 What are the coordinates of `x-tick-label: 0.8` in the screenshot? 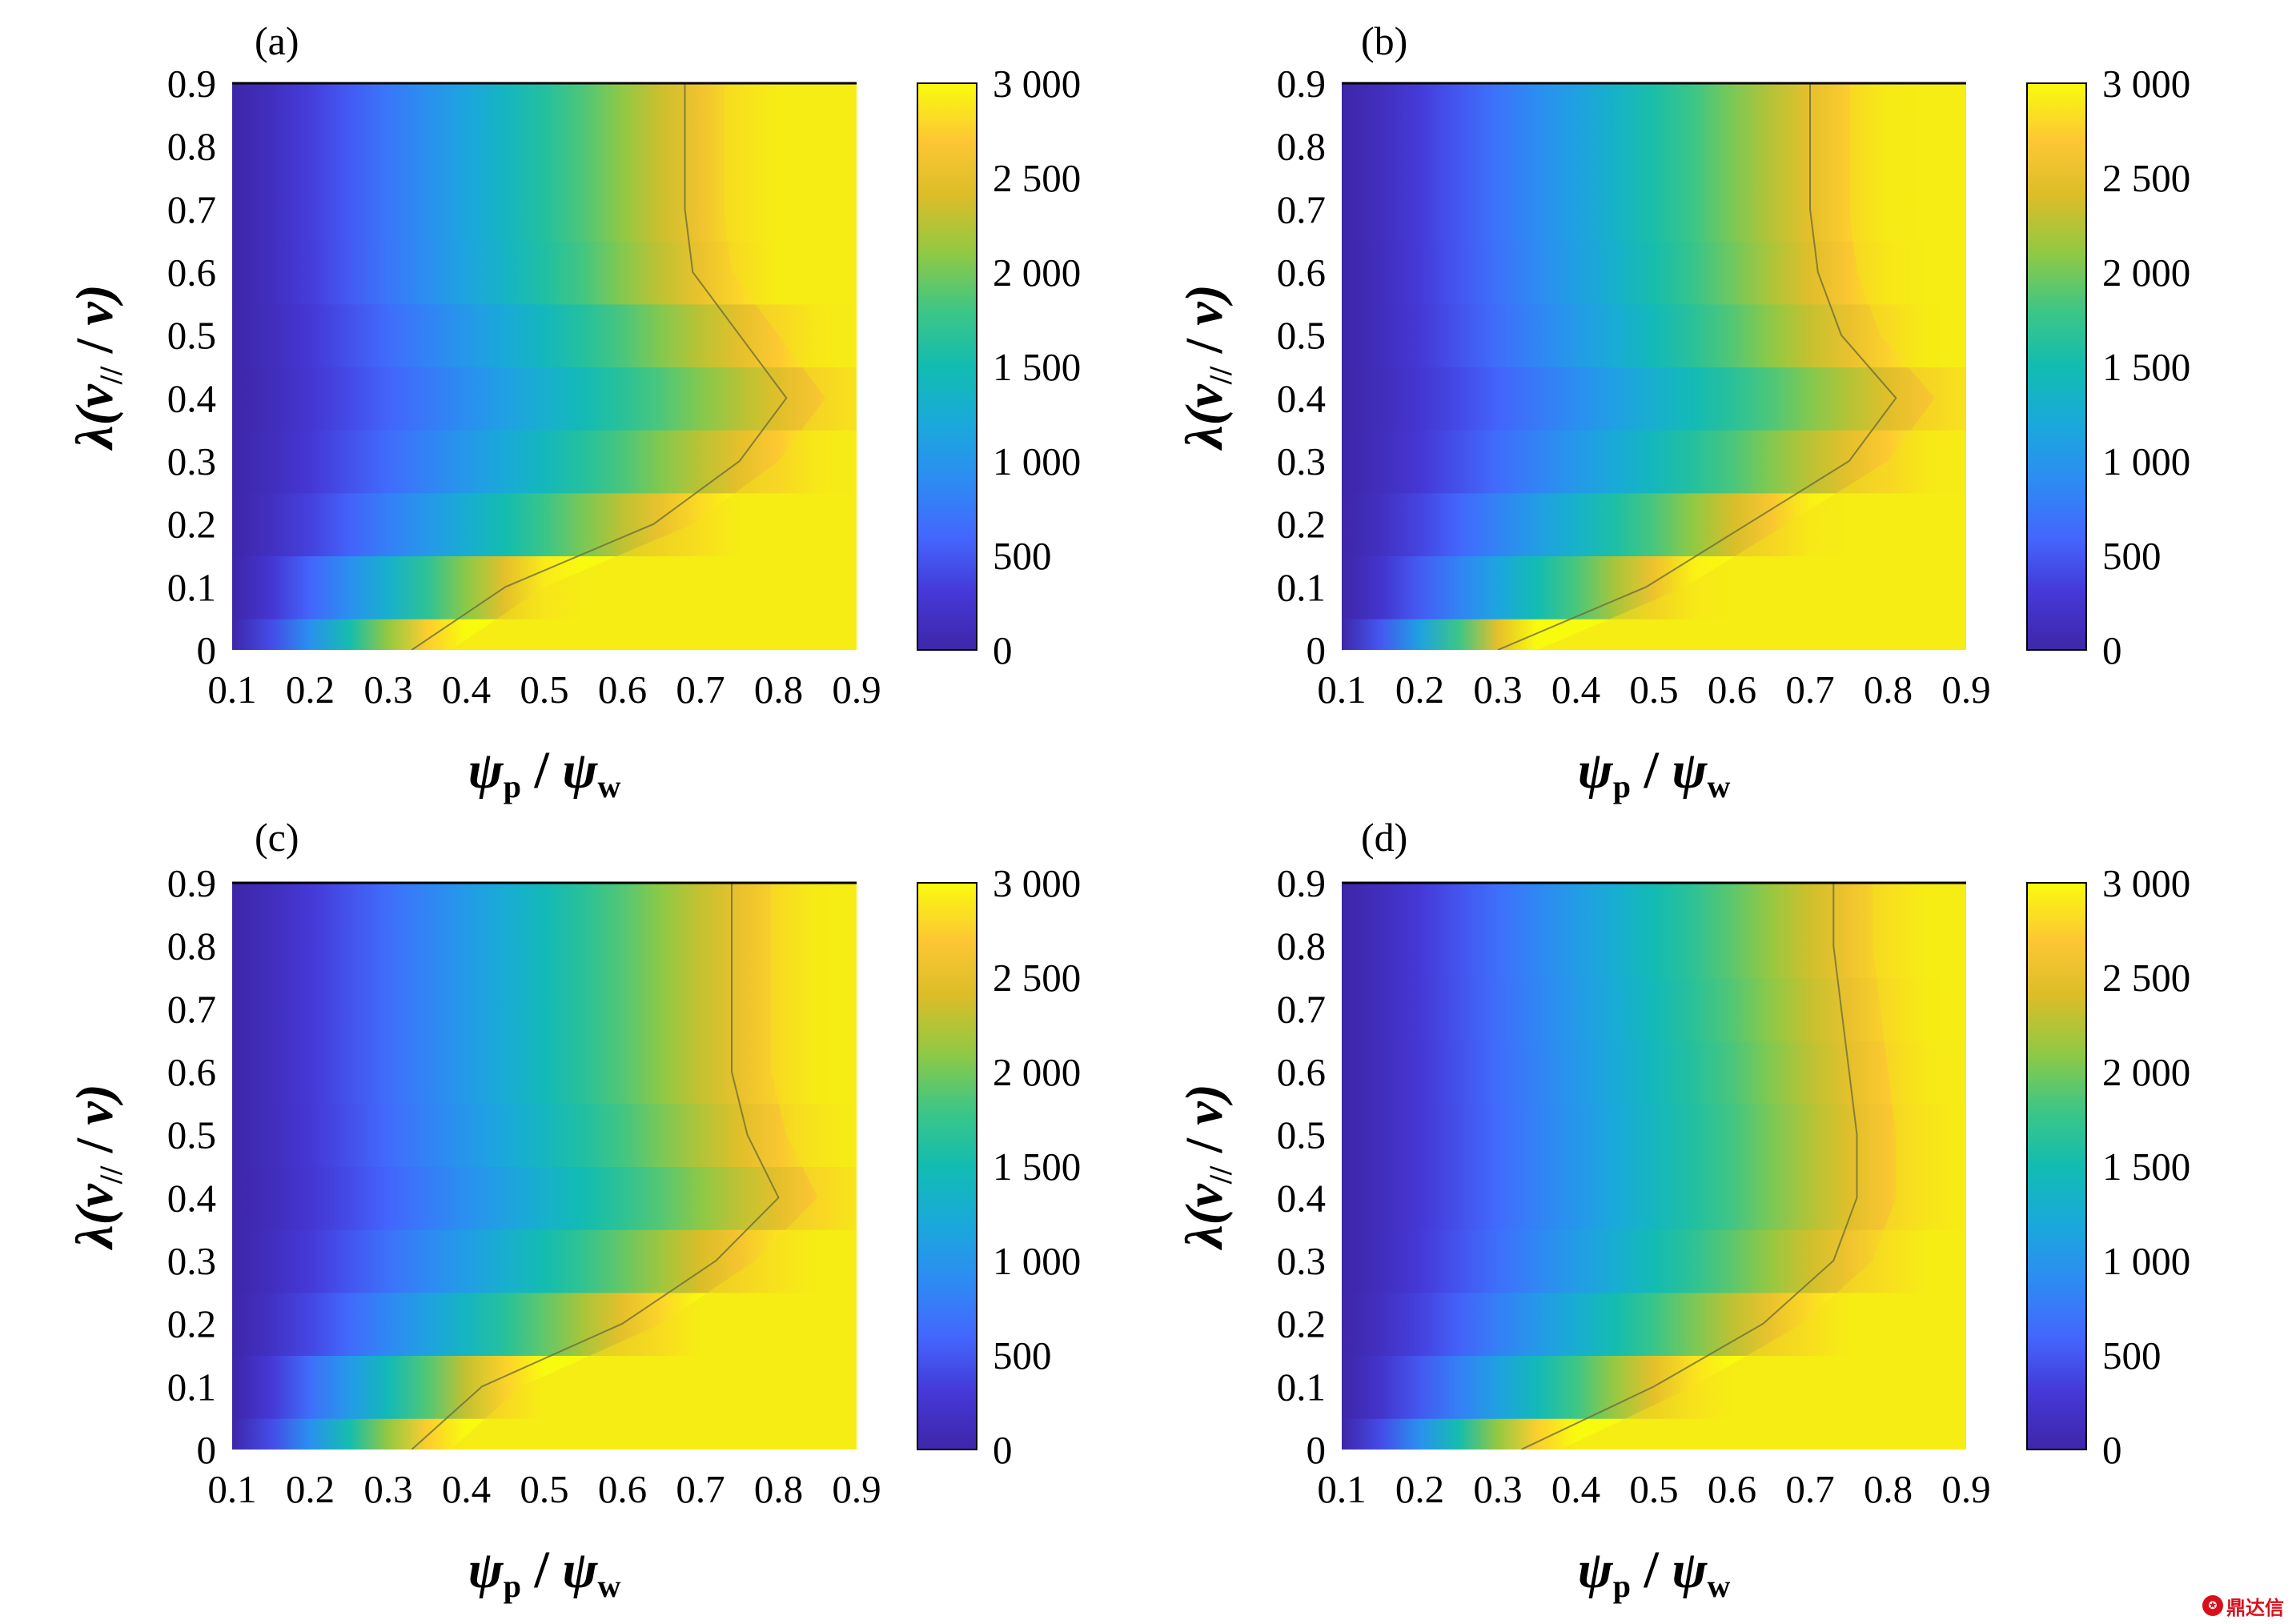 It's located at (778, 1489).